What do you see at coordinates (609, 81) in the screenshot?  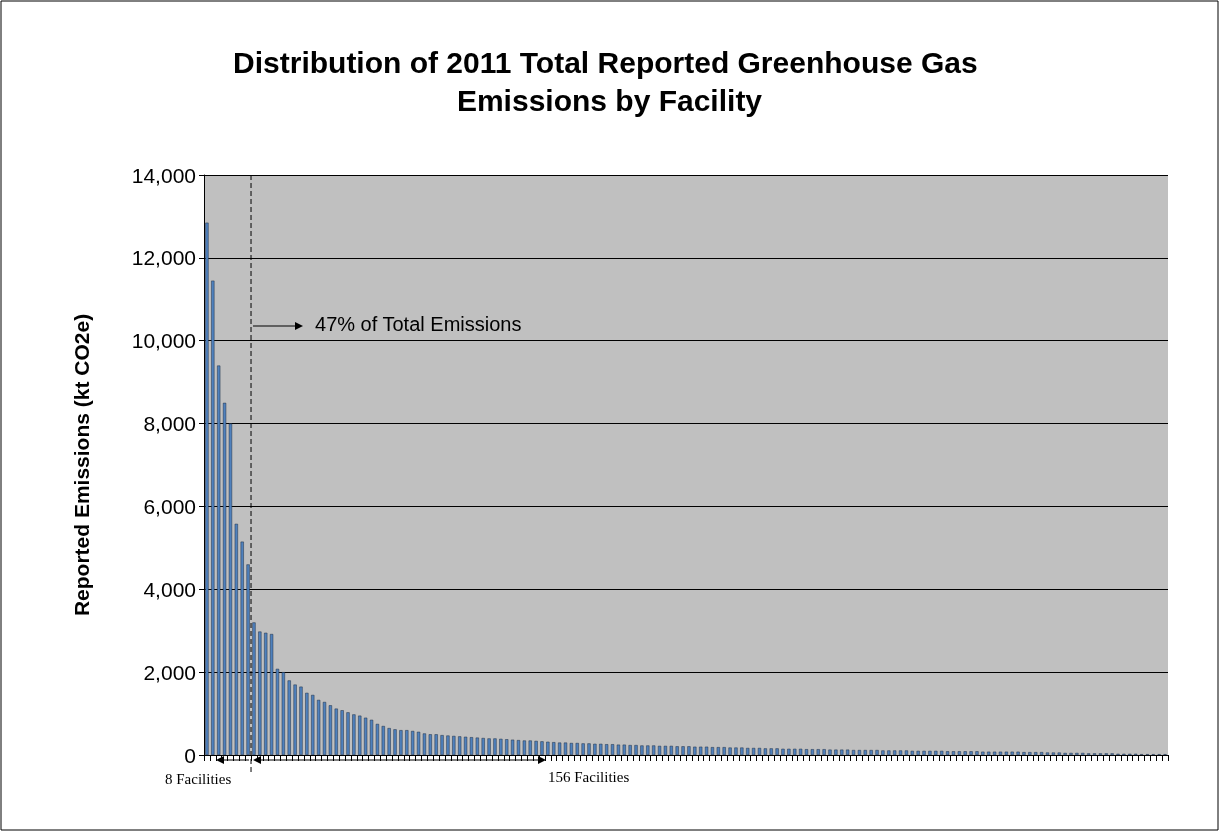 I see `chart-title: Distribution of 2011 Total Reported Greenhouse Gas Emissions by Facility` at bounding box center [609, 81].